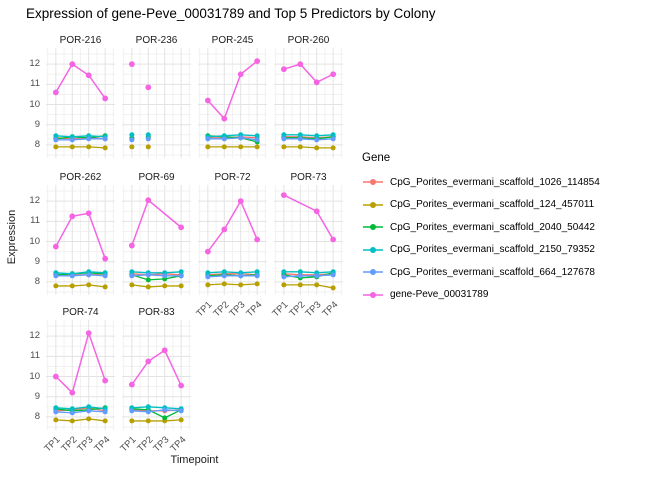 Image resolution: width=672 pixels, height=480 pixels. What do you see at coordinates (439, 294) in the screenshot?
I see `legend-item-label: gene-Peve_00031789` at bounding box center [439, 294].